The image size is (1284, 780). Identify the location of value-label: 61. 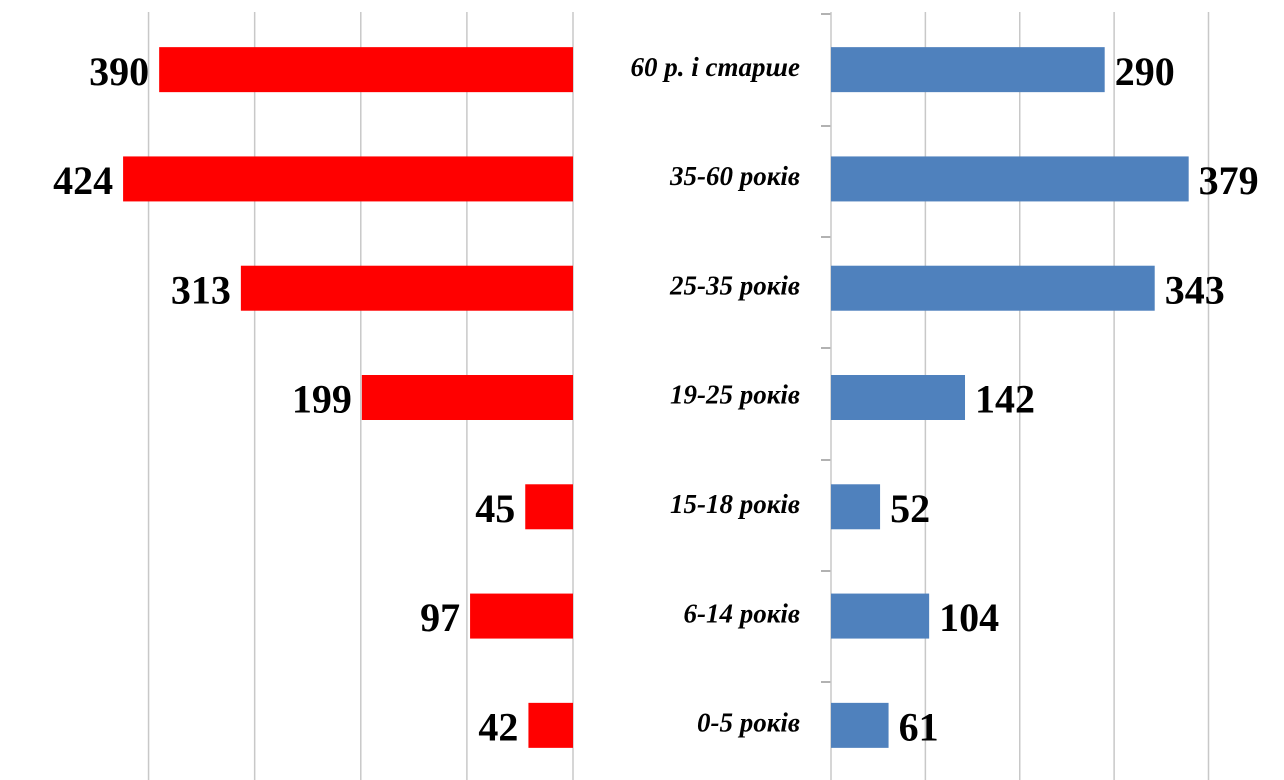
(919, 727).